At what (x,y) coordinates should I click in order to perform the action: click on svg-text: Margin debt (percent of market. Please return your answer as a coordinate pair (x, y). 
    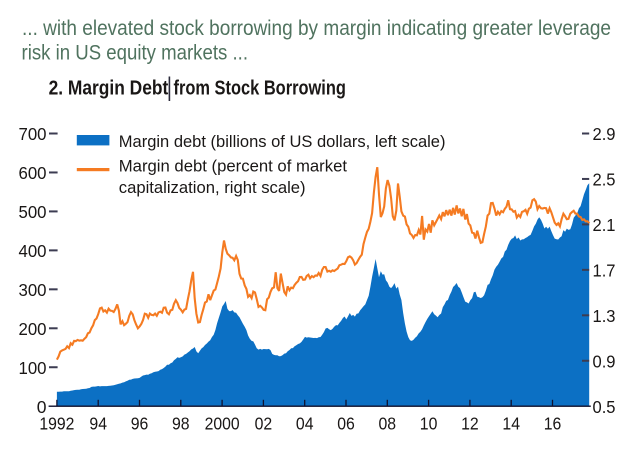
    Looking at the image, I should click on (233, 167).